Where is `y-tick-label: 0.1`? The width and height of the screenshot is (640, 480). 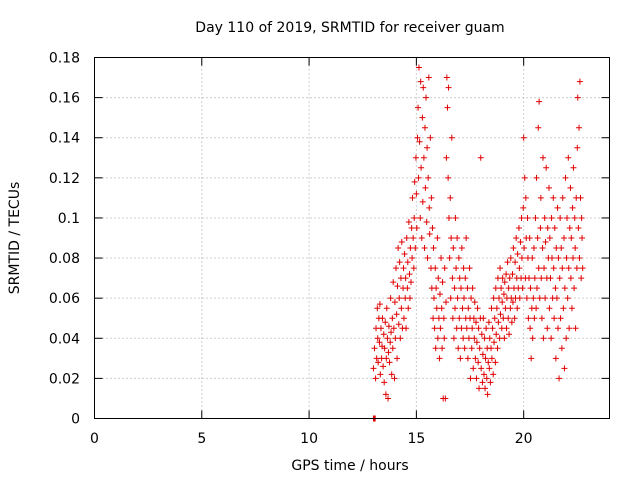
y-tick-label: 0.1 is located at coordinates (69, 219).